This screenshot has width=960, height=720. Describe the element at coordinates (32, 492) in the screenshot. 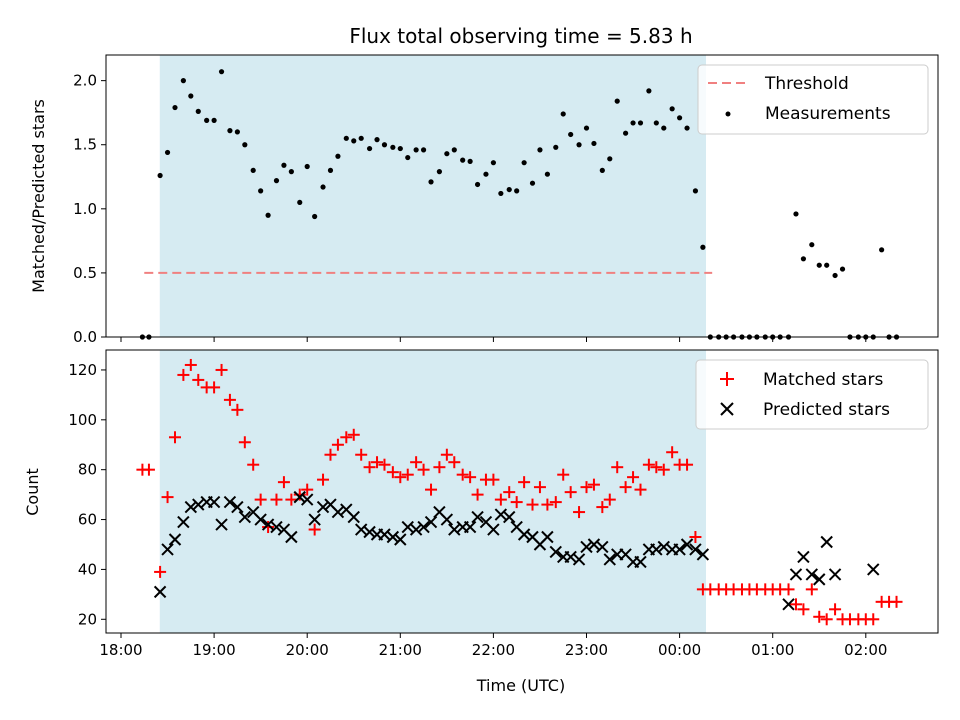

I see `bottom-y-axis-label: Count` at that location.